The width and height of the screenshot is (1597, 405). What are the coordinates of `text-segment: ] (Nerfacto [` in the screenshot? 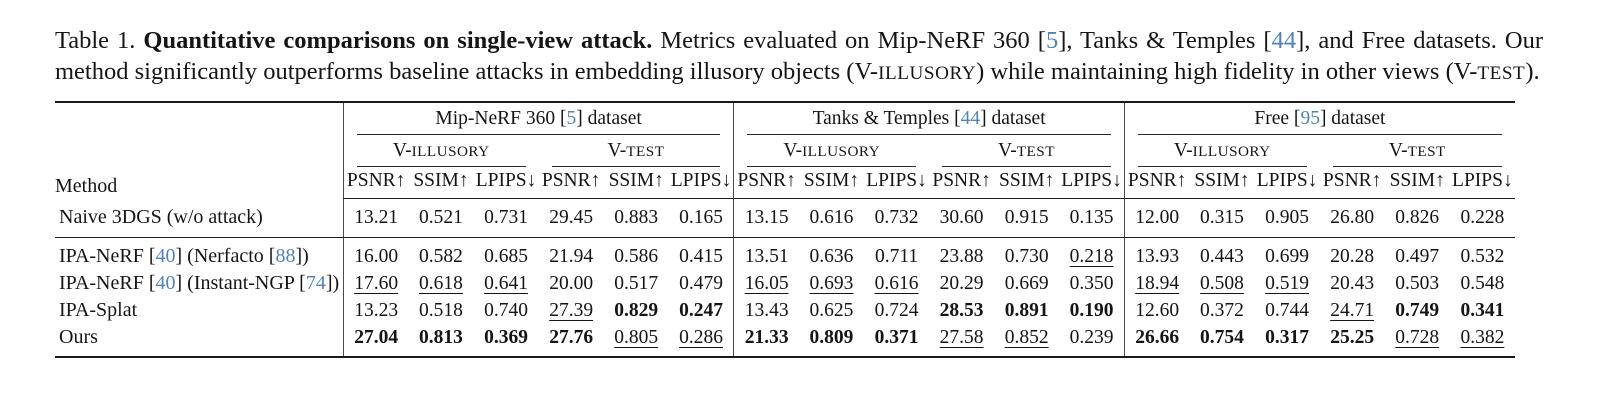 It's located at (225, 256).